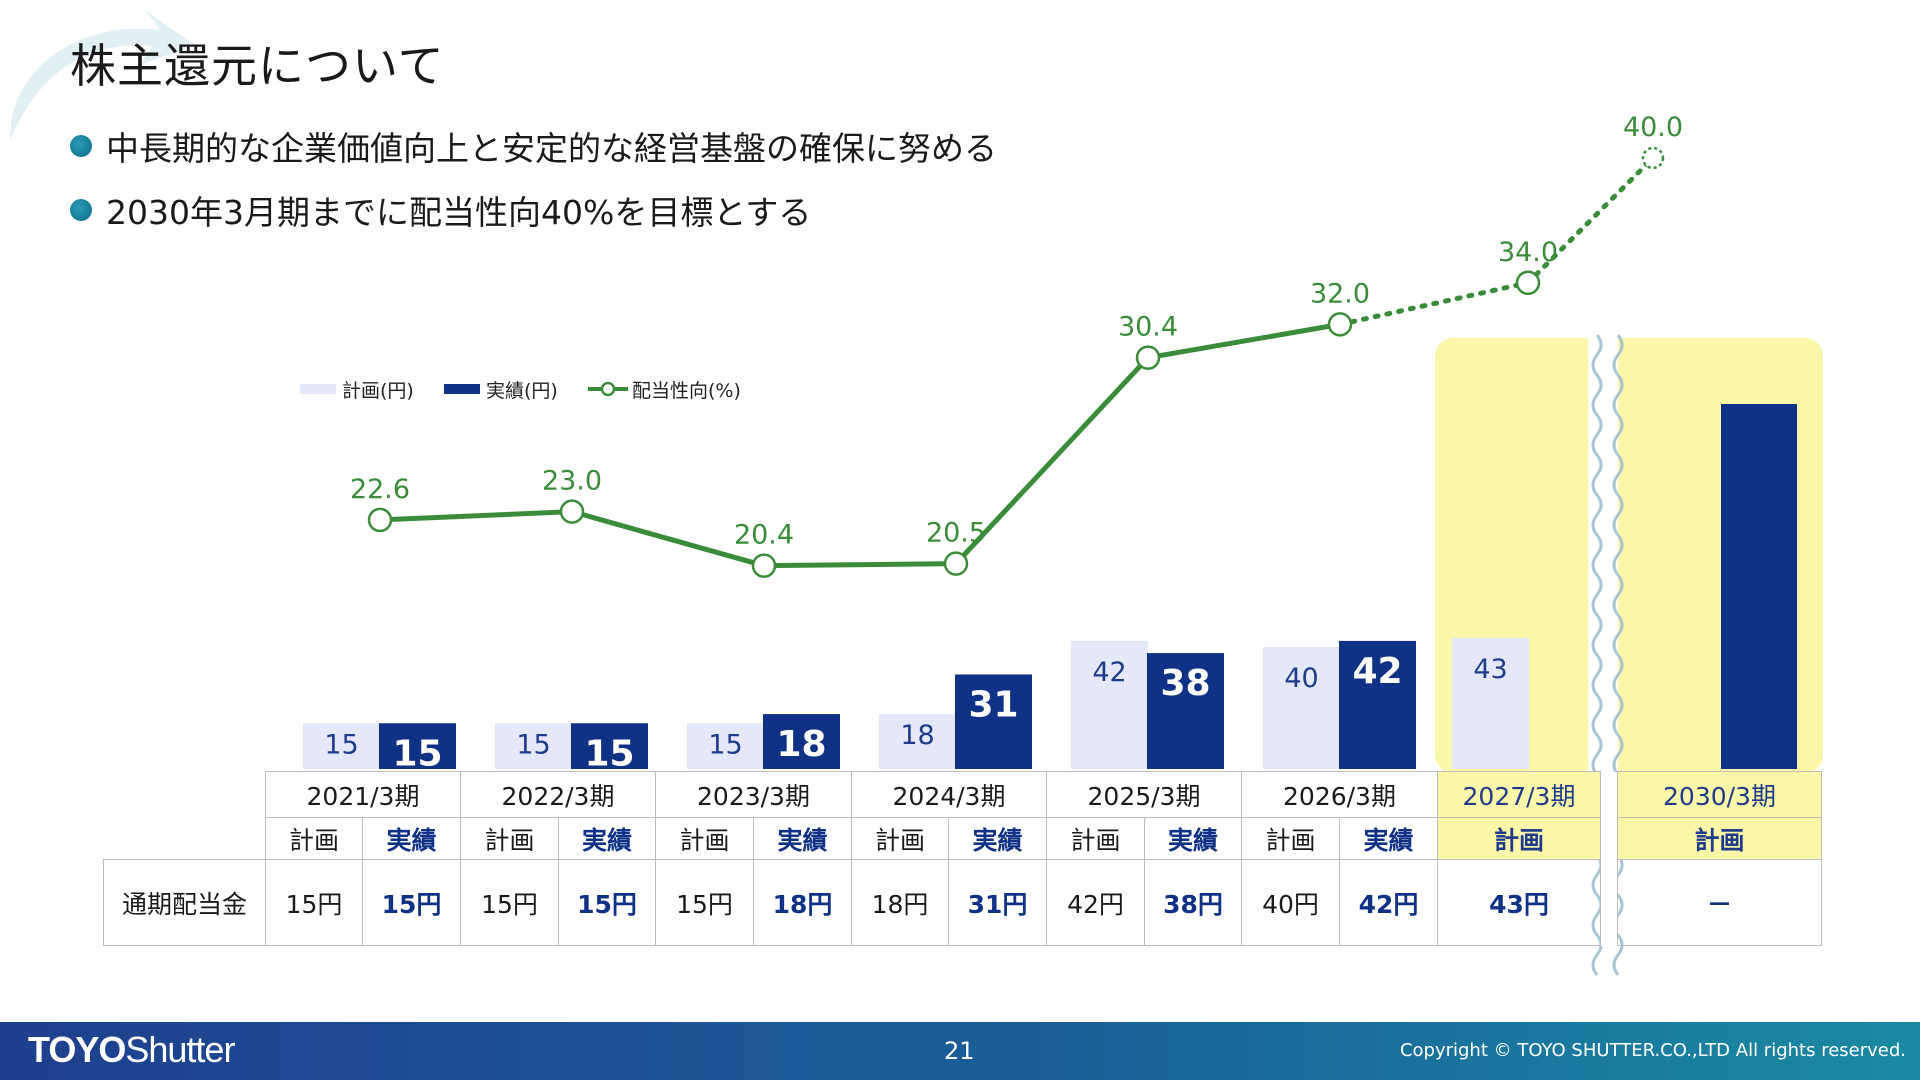 Image resolution: width=1920 pixels, height=1080 pixels. I want to click on payout-ratio-label: 32.0, so click(1340, 293).